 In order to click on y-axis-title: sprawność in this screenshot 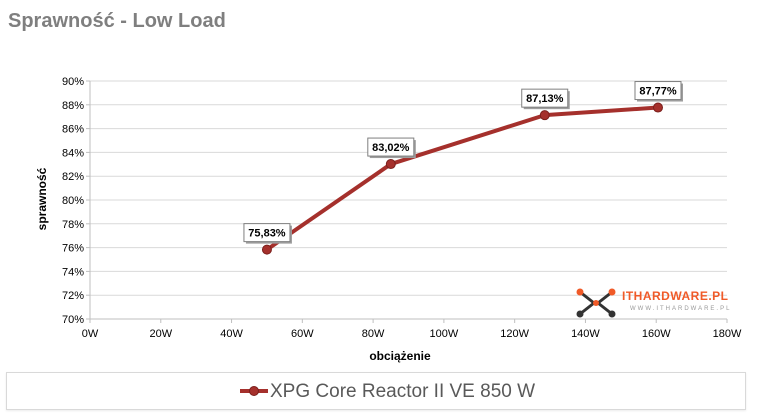, I will do `click(42, 198)`.